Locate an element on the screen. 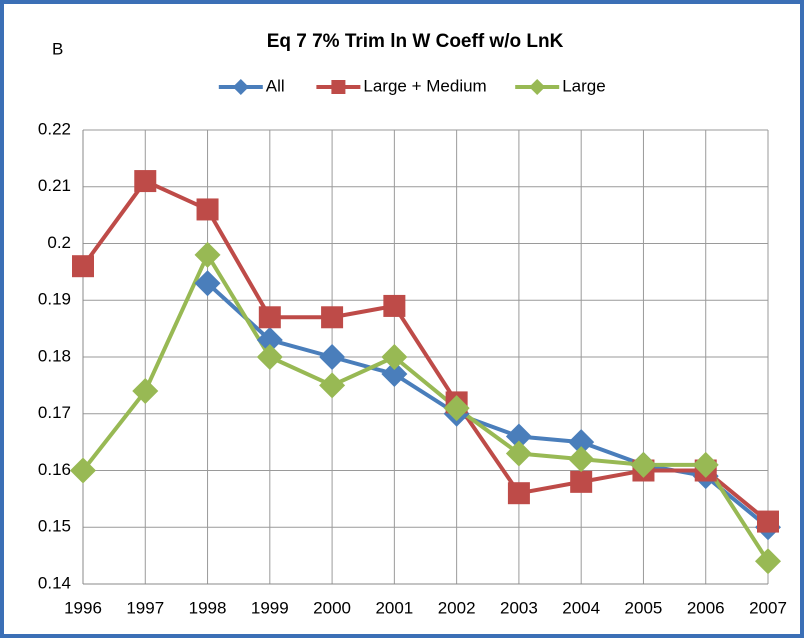 This screenshot has width=804, height=638. y-tick-label: 0.18 is located at coordinates (54, 355).